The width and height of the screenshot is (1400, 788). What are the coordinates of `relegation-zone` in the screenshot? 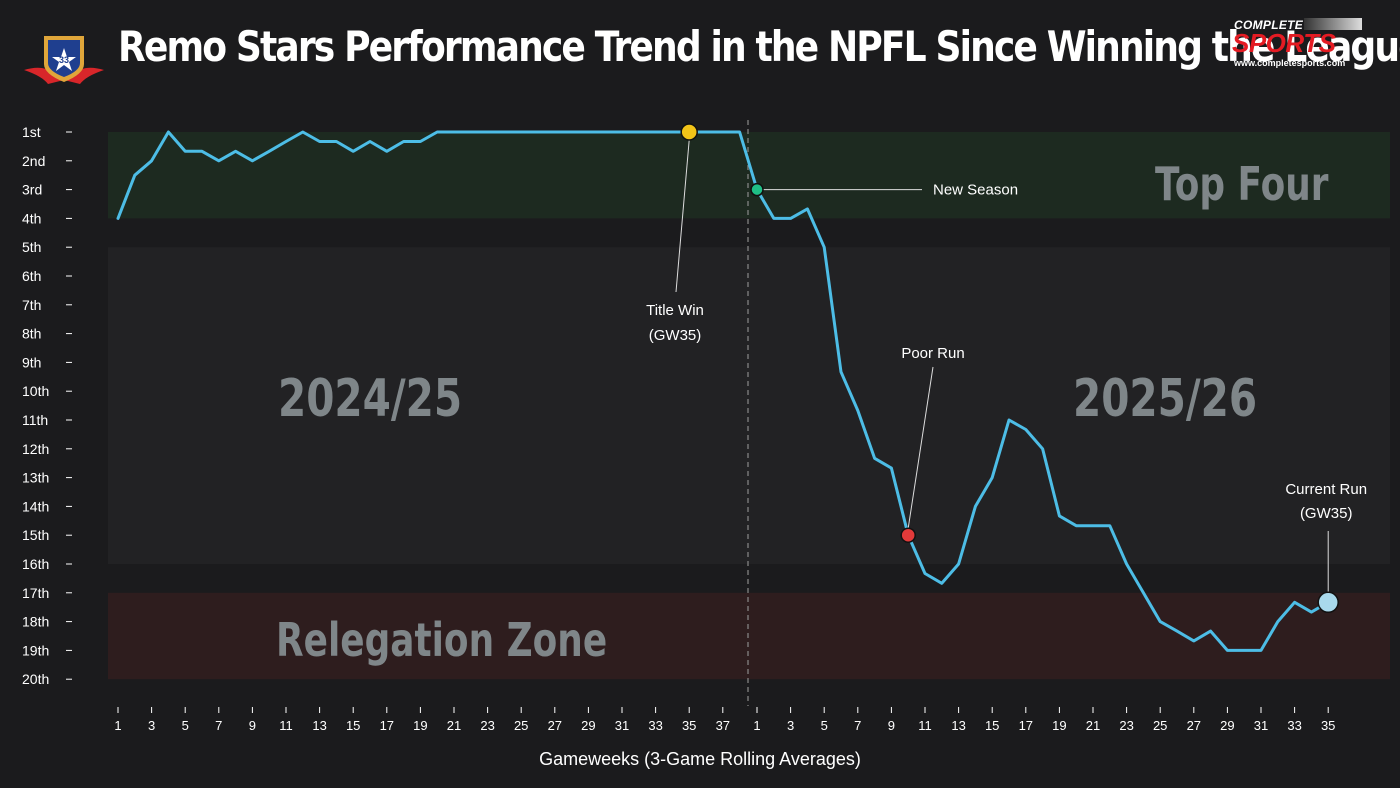 It's located at (749, 636).